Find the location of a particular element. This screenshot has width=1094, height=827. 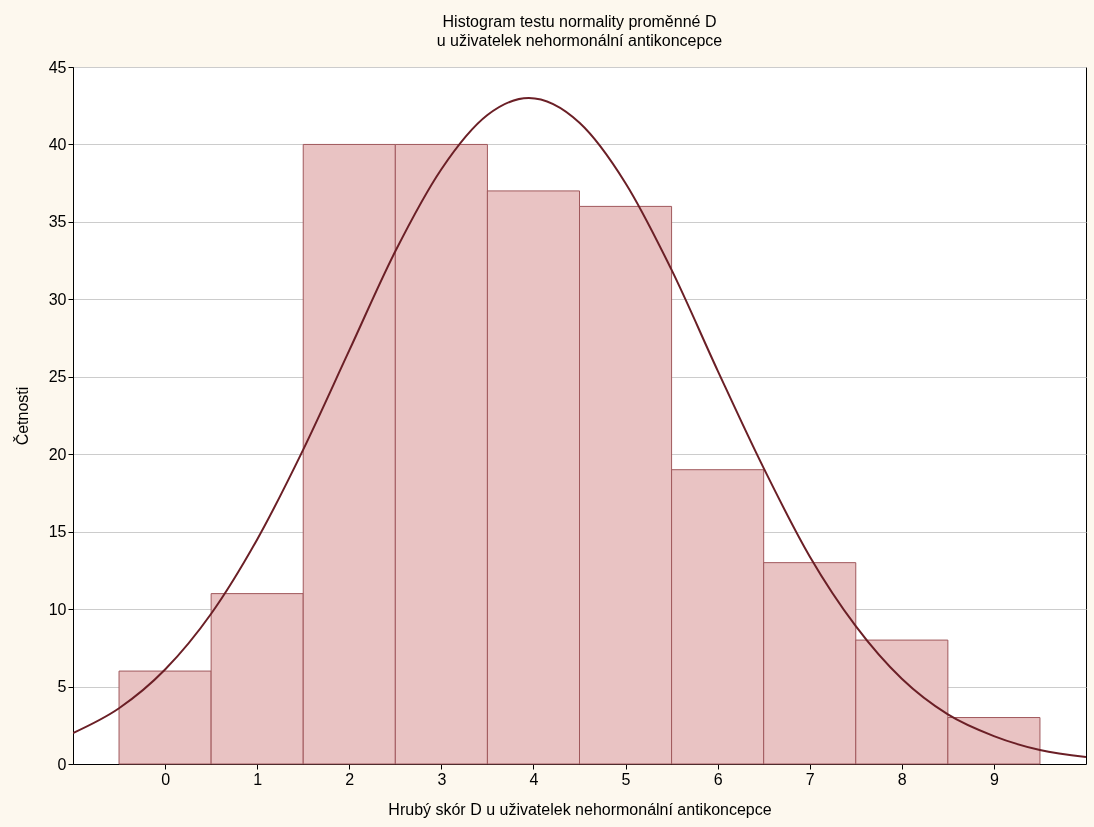

x-tick-label: 0 is located at coordinates (166, 779).